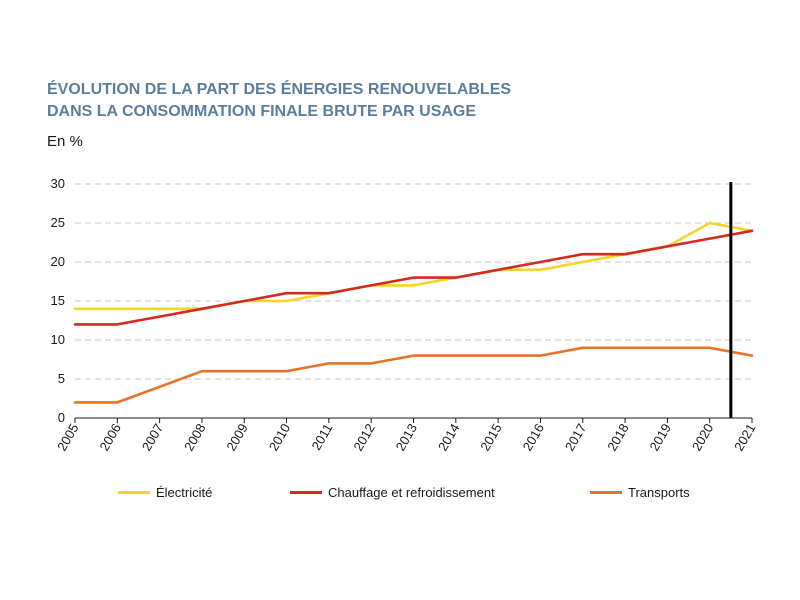 The image size is (800, 600). Describe the element at coordinates (184, 492) in the screenshot. I see `legend-label: Électricité` at that location.